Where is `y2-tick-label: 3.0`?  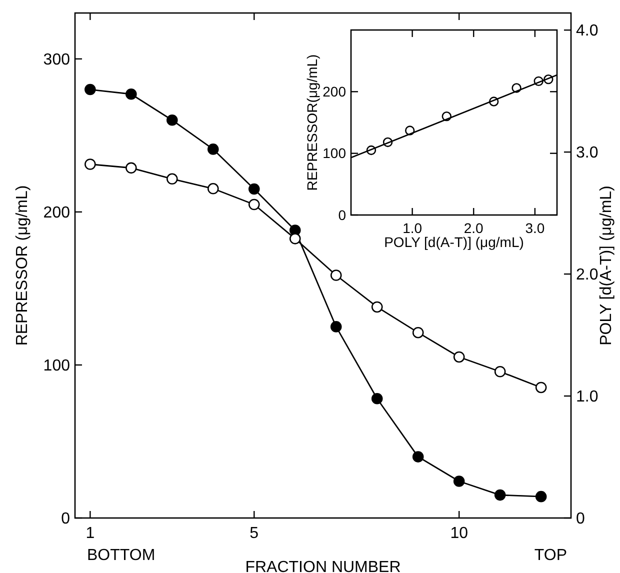
y2-tick-label: 3.0 is located at coordinates (587, 153).